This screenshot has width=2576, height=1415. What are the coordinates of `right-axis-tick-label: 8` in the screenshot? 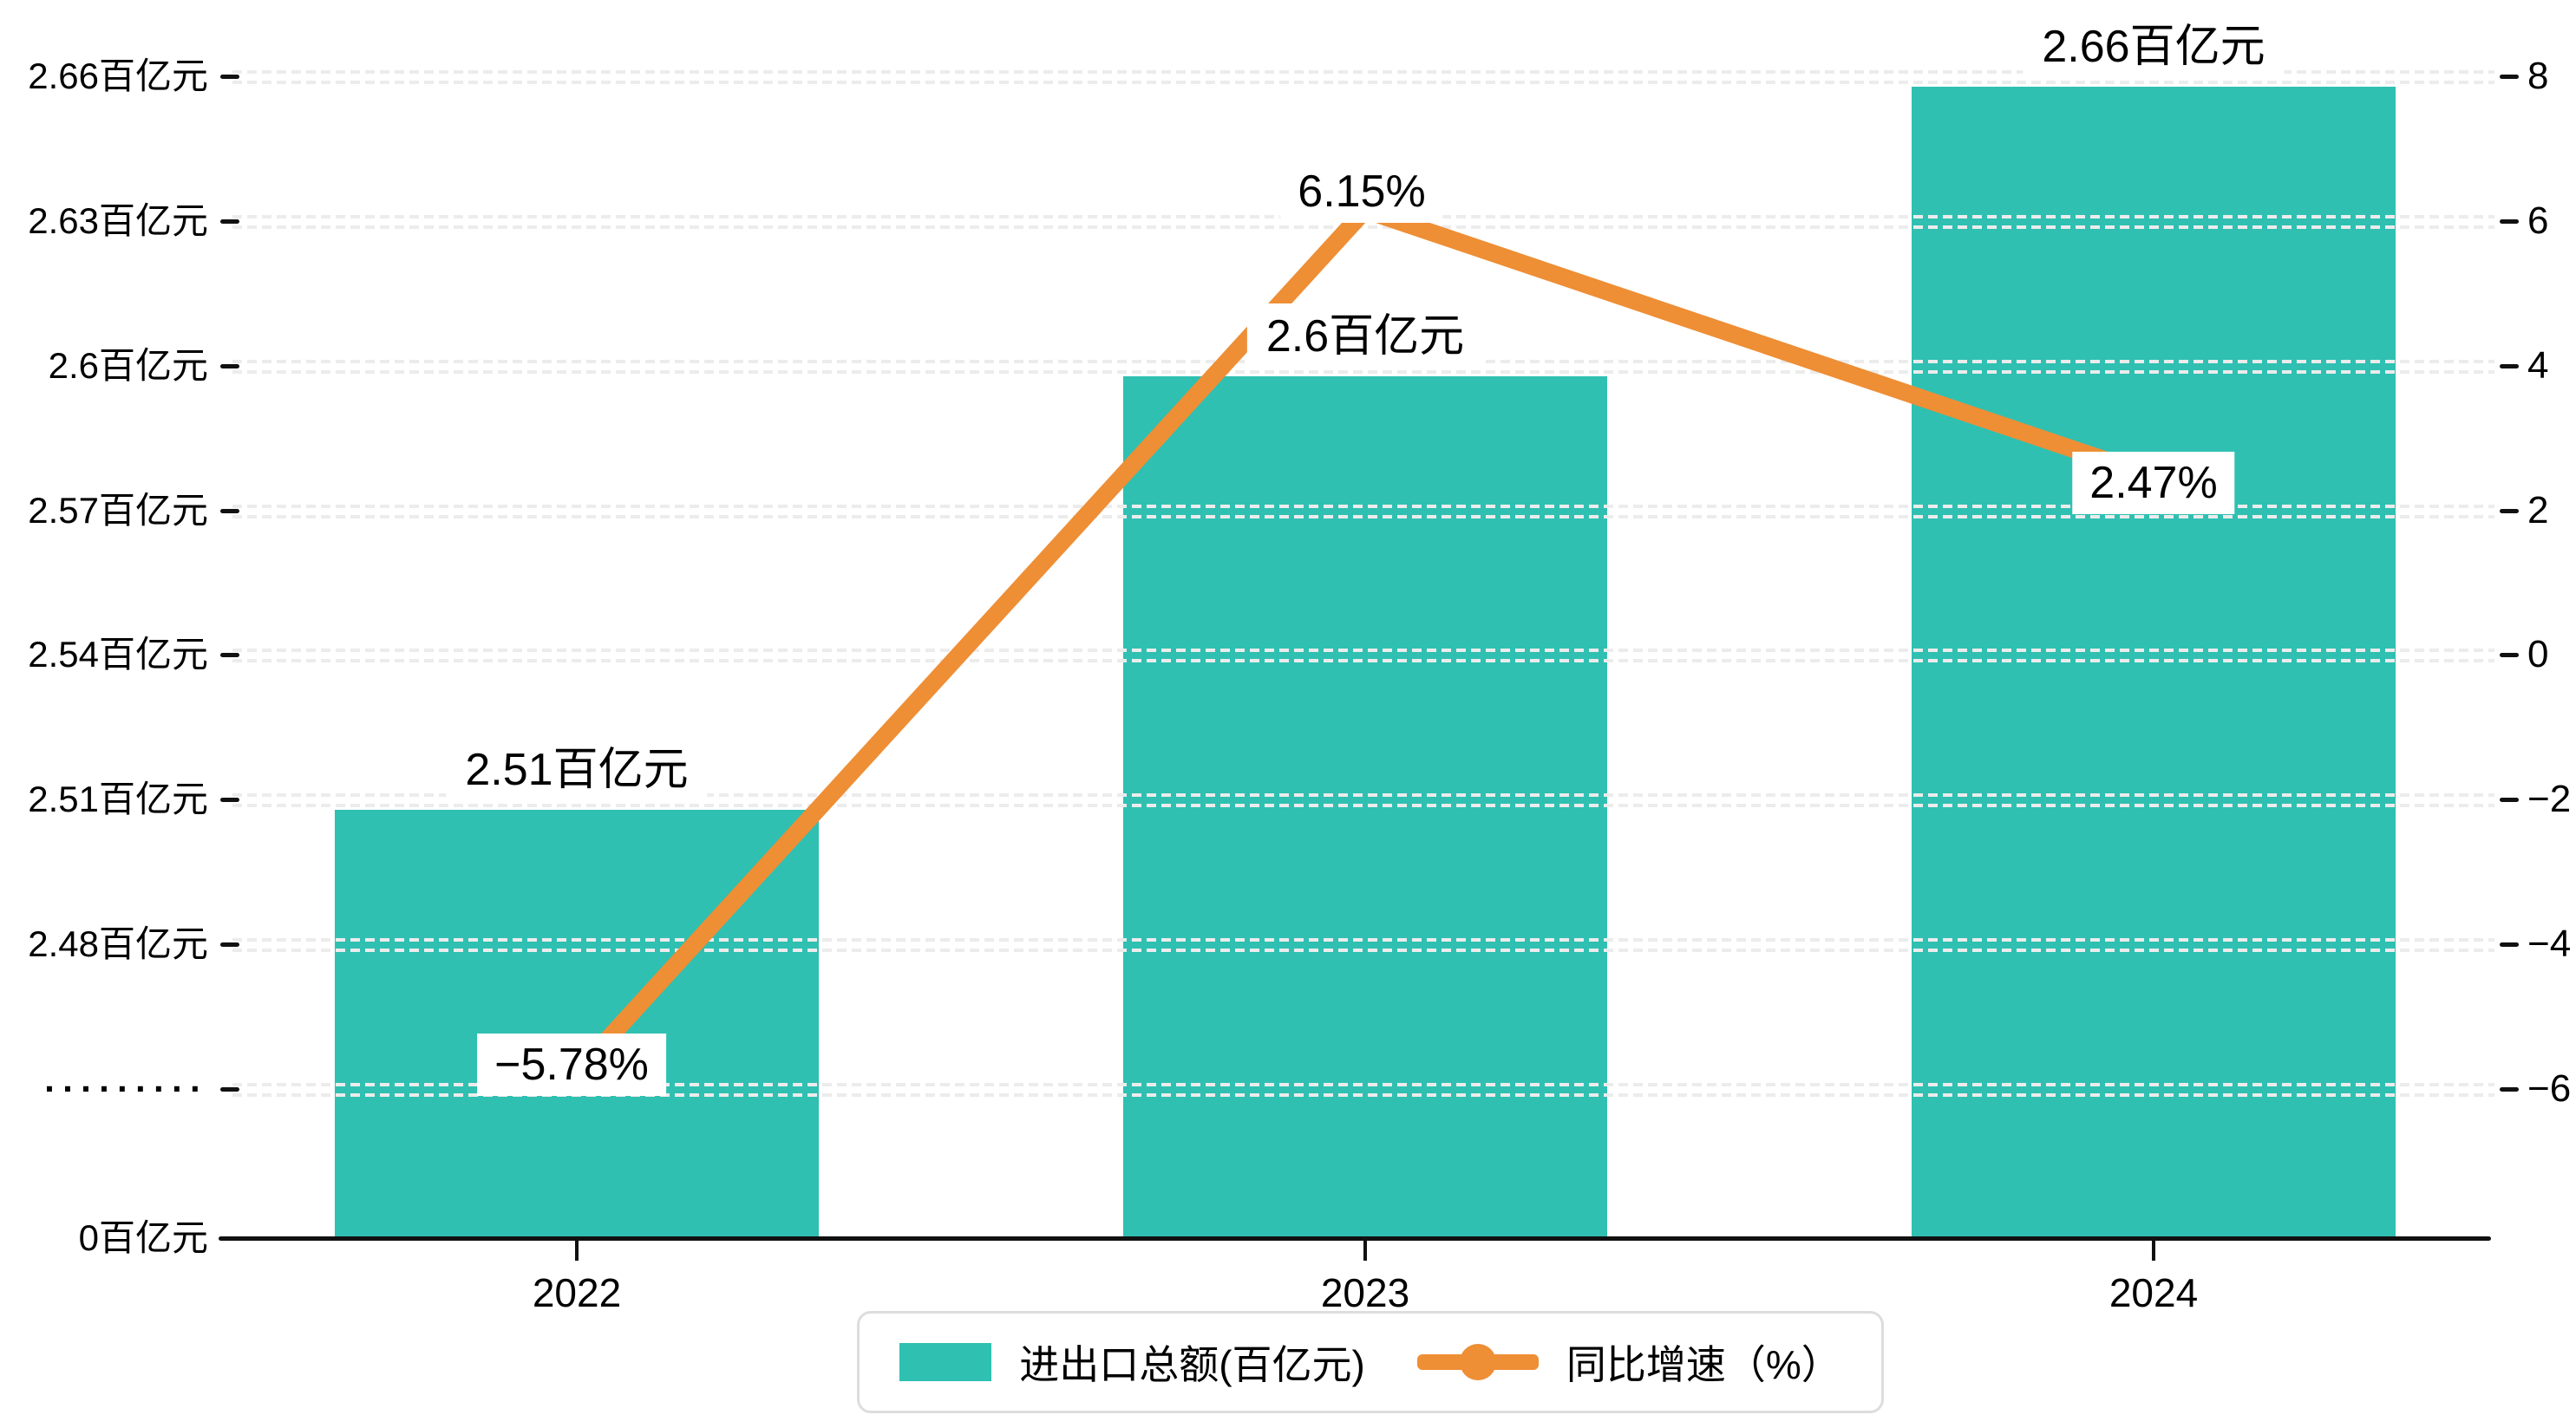 It's located at (2538, 76).